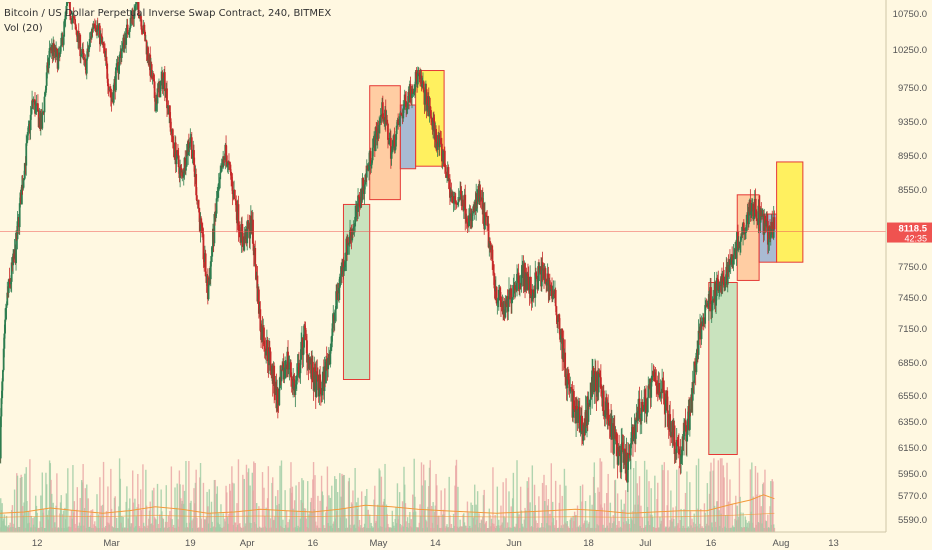 This screenshot has height=550, width=932. What do you see at coordinates (435, 543) in the screenshot?
I see `x-tick-label: 14` at bounding box center [435, 543].